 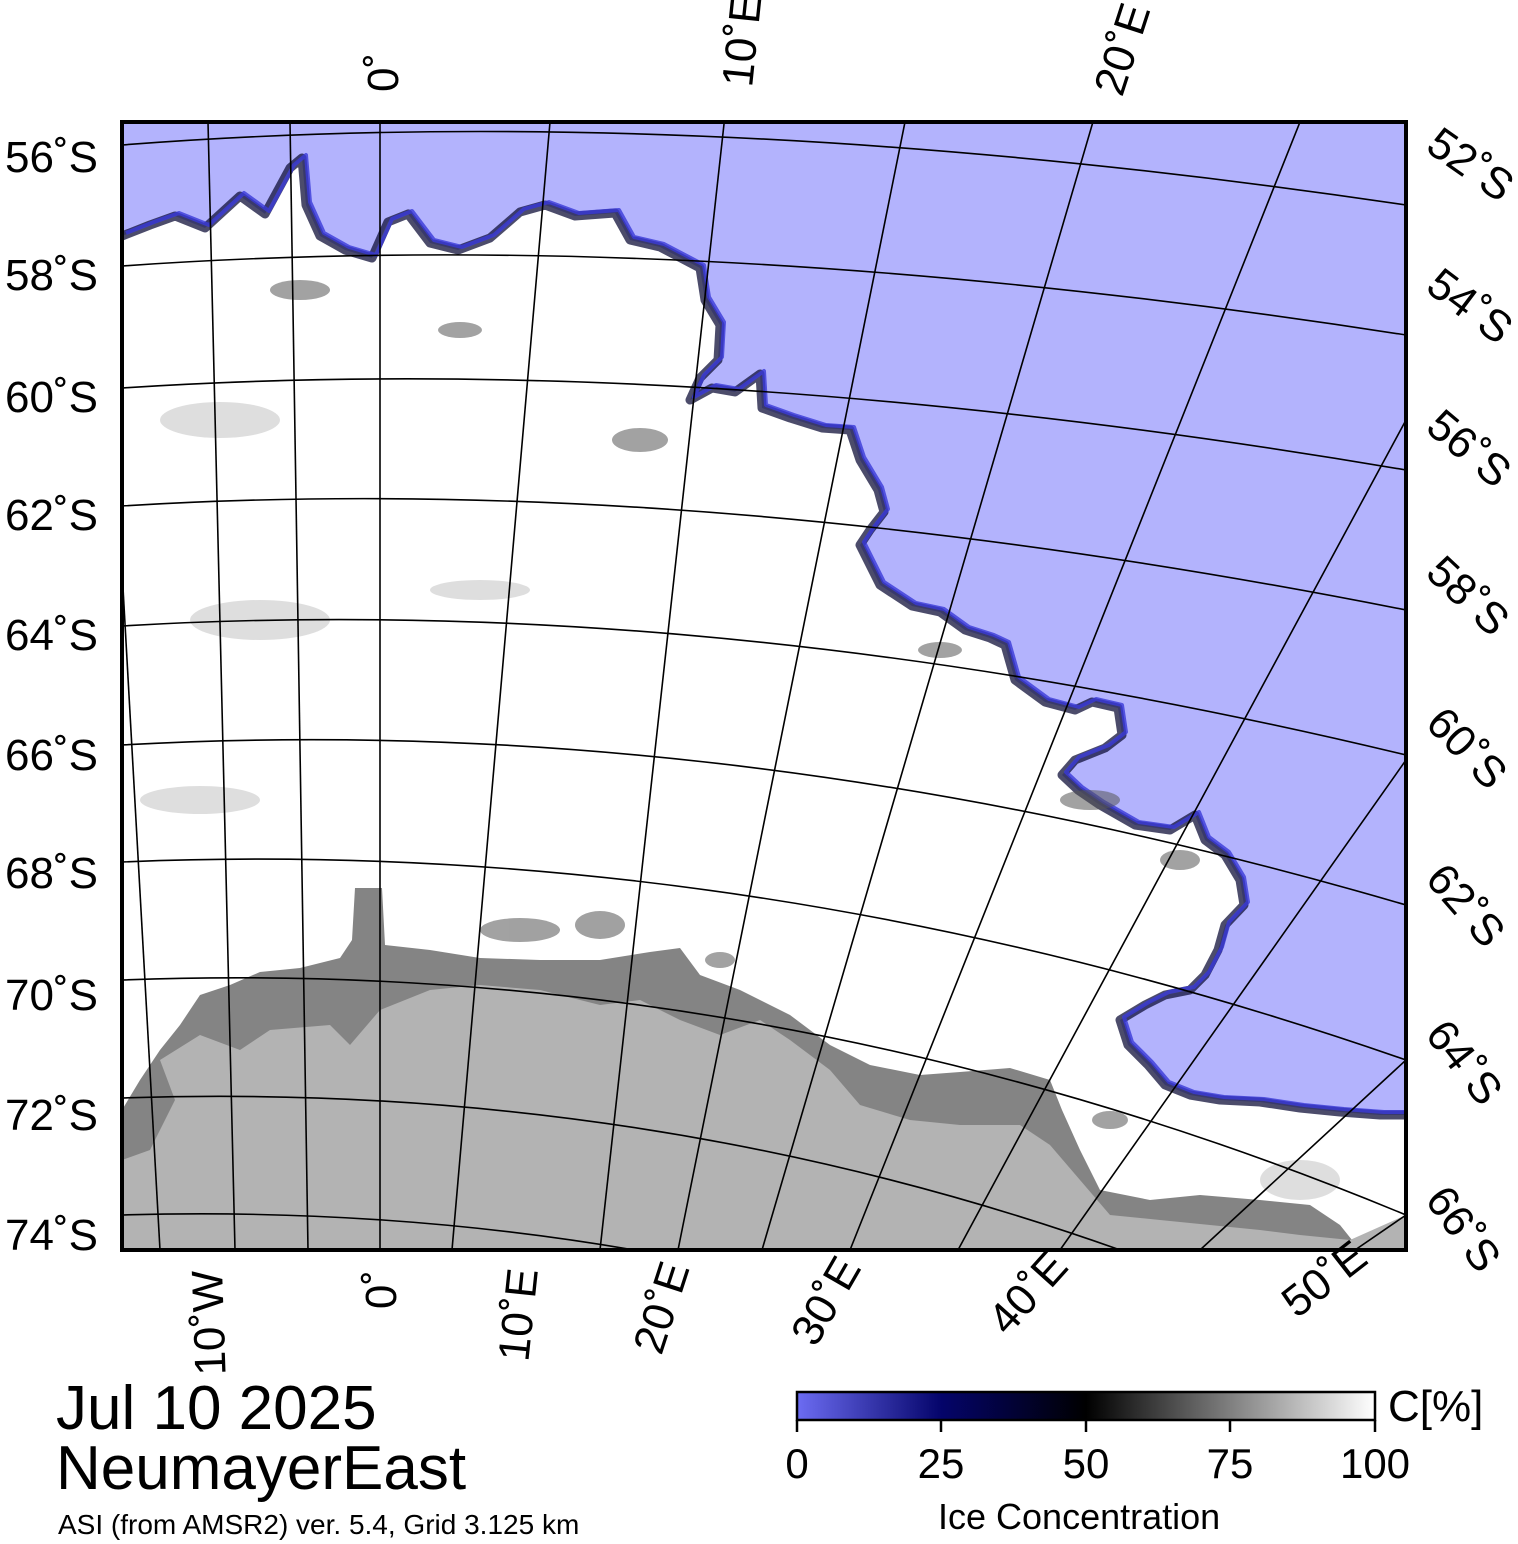 What do you see at coordinates (381, 1289) in the screenshot?
I see `lon-label-bottom: 0˚` at bounding box center [381, 1289].